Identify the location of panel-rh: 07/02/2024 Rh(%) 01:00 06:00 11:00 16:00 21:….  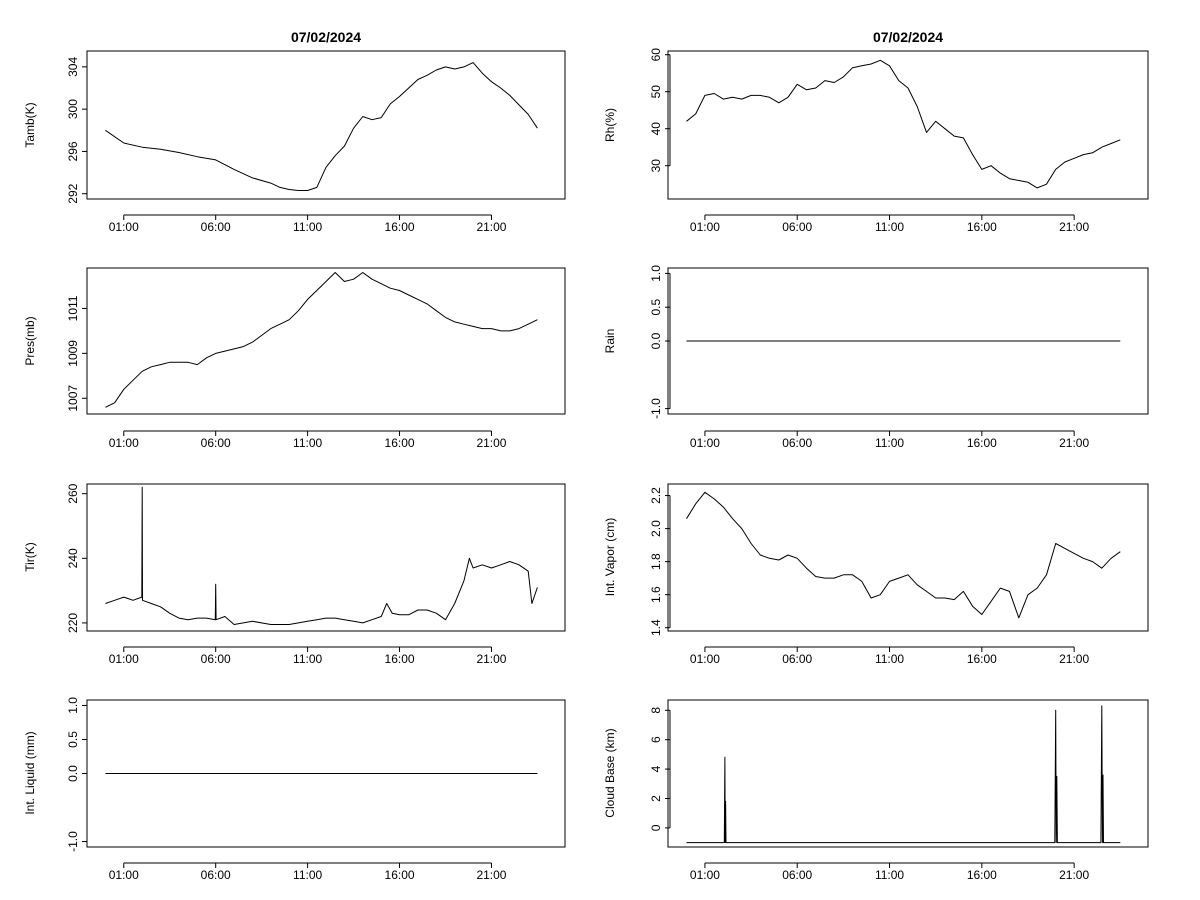
(876, 131).